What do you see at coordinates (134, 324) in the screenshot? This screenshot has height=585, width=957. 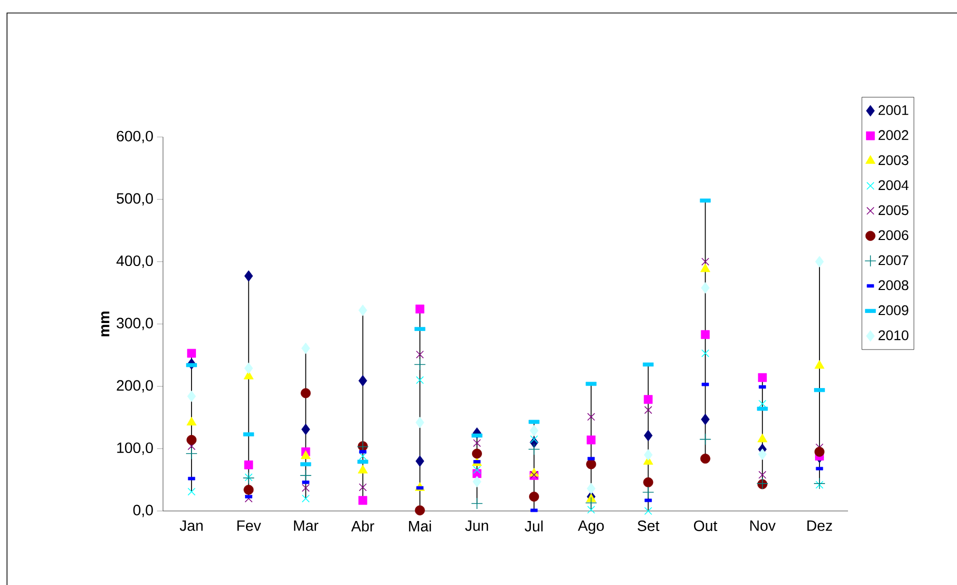 I see `y-tick-label: 300,0` at bounding box center [134, 324].